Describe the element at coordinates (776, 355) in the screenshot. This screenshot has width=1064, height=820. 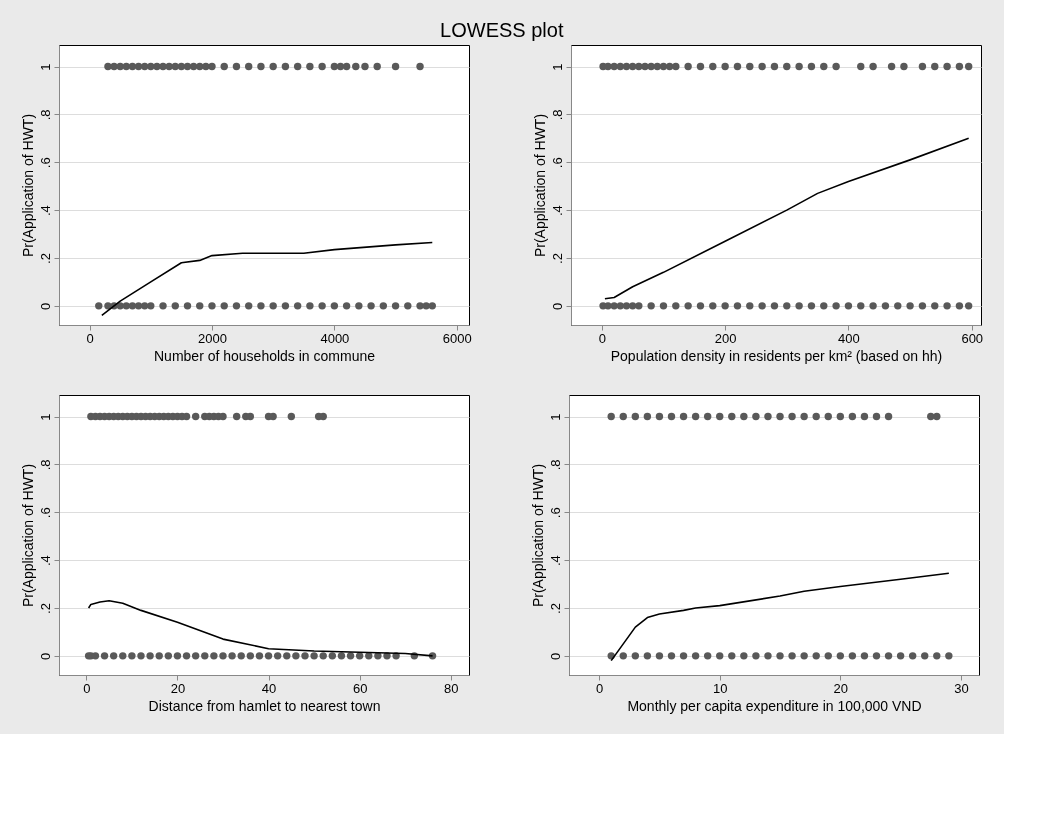
I see `x-axis-title: Population density in residents per km² (based on hh)` at that location.